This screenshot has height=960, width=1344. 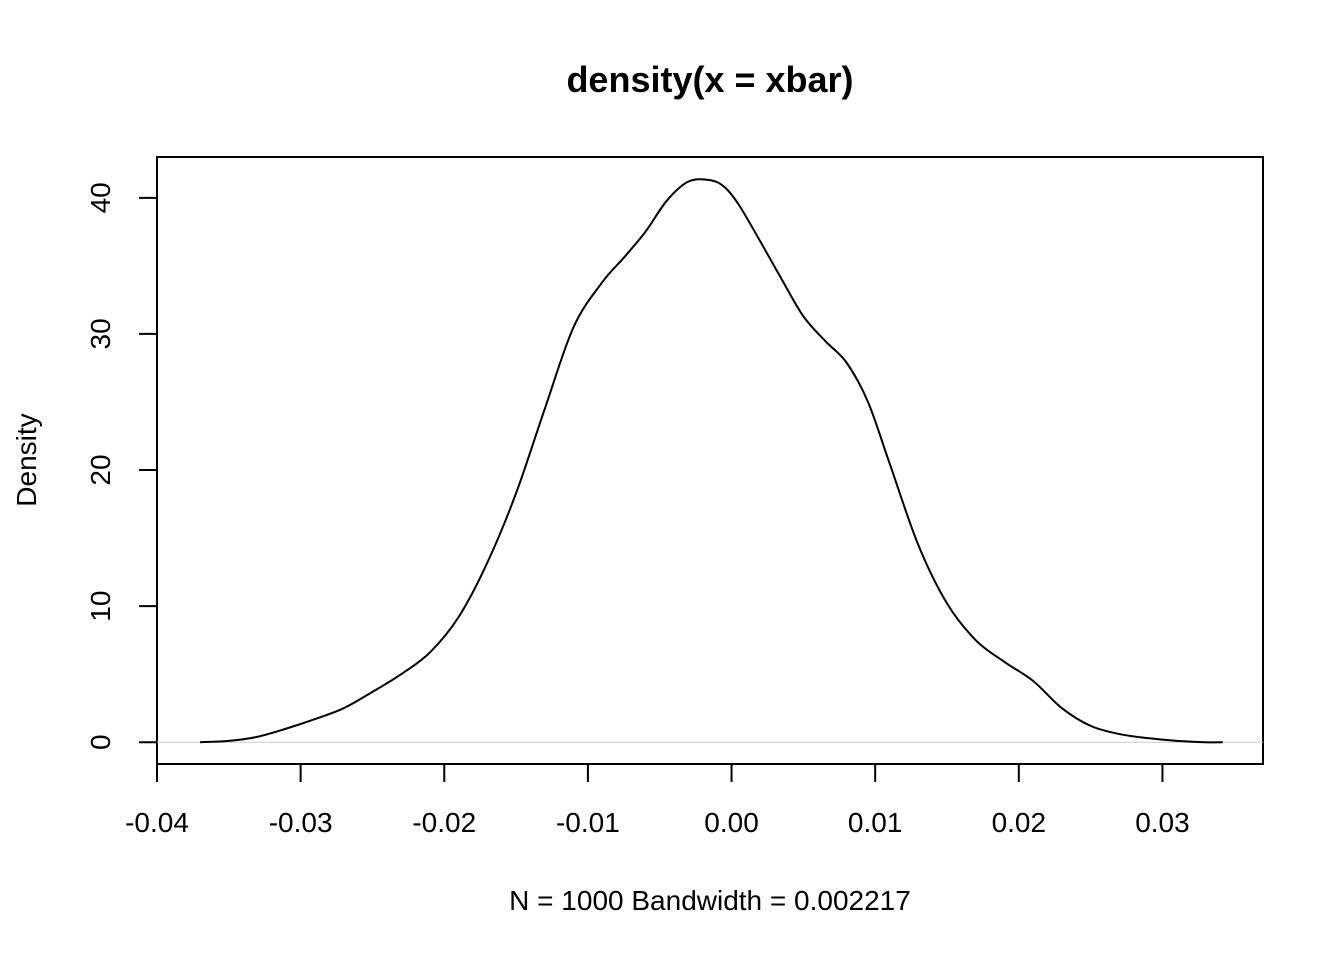 I want to click on x-tick-label: -0.03, so click(x=301, y=822).